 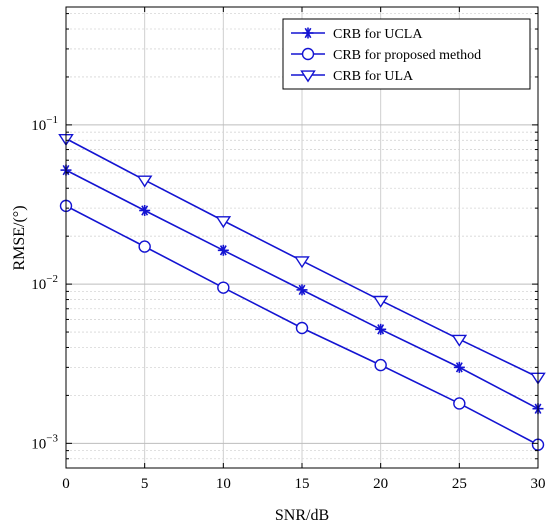 What do you see at coordinates (44, 442) in the screenshot?
I see `y-tick-label: 10⁻³` at bounding box center [44, 442].